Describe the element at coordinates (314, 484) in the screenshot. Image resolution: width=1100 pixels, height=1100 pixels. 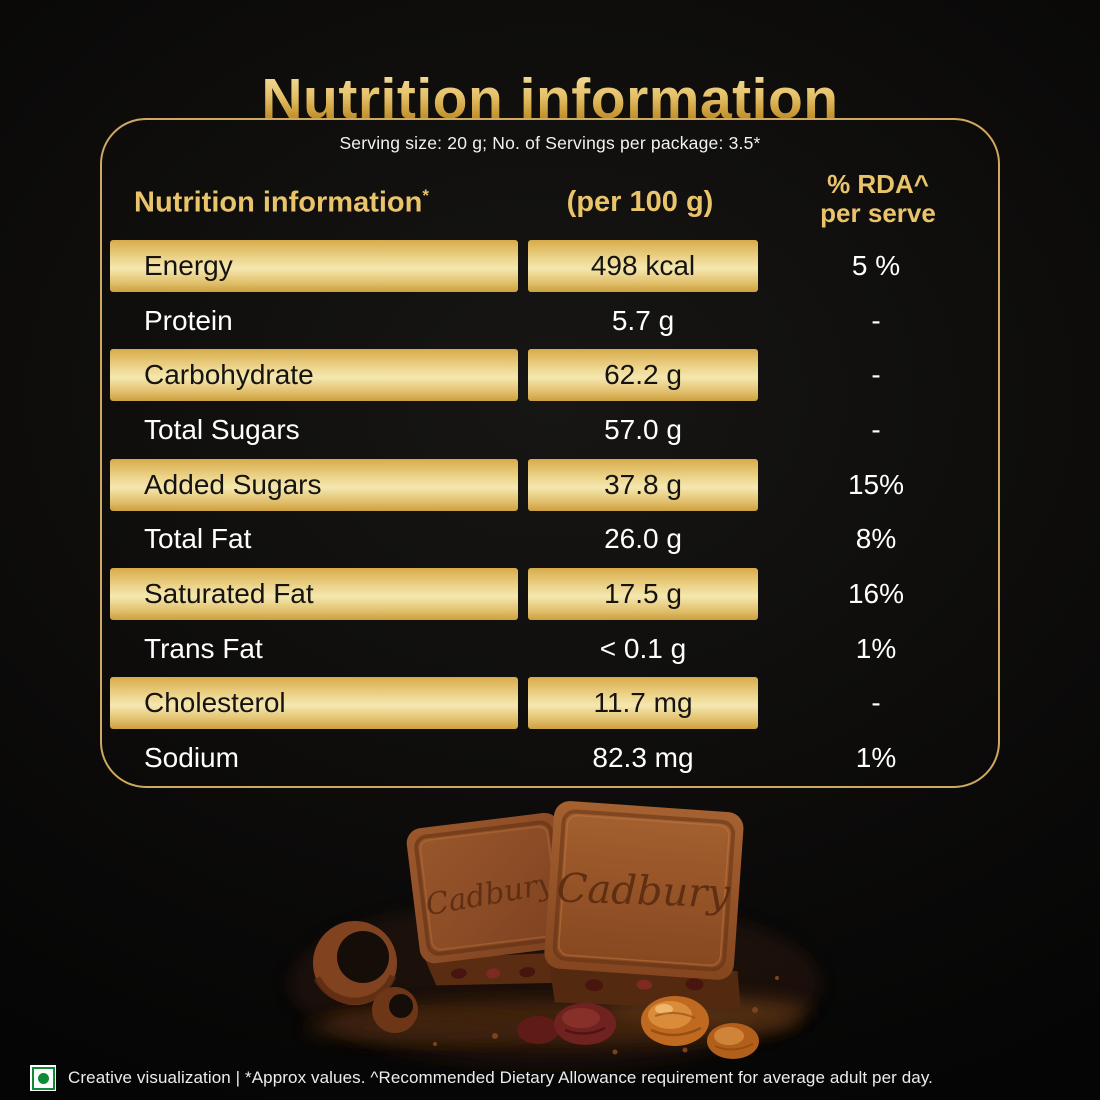
I see `nutrient-name: Added Sugars` at that location.